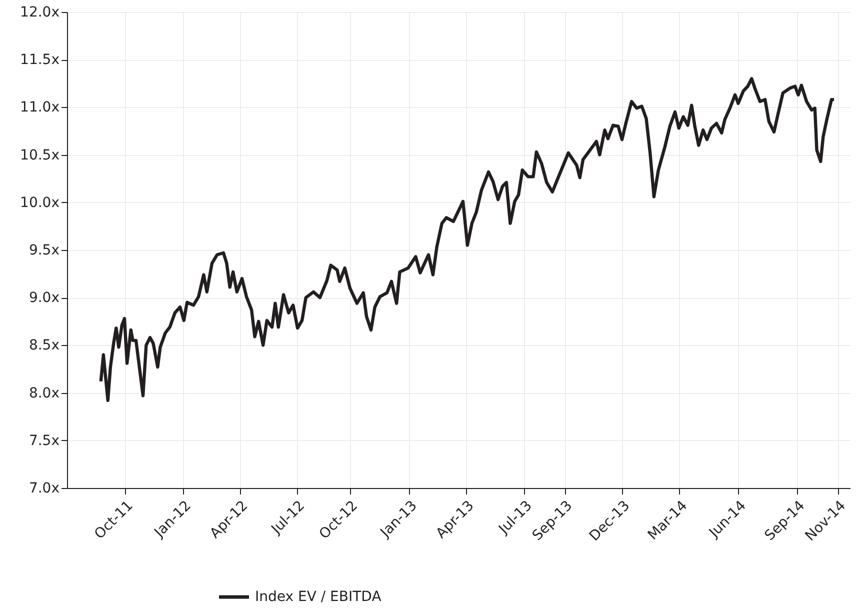 This screenshot has height=608, width=858. What do you see at coordinates (318, 597) in the screenshot?
I see `legend-label: Index EV / EBITDA` at bounding box center [318, 597].